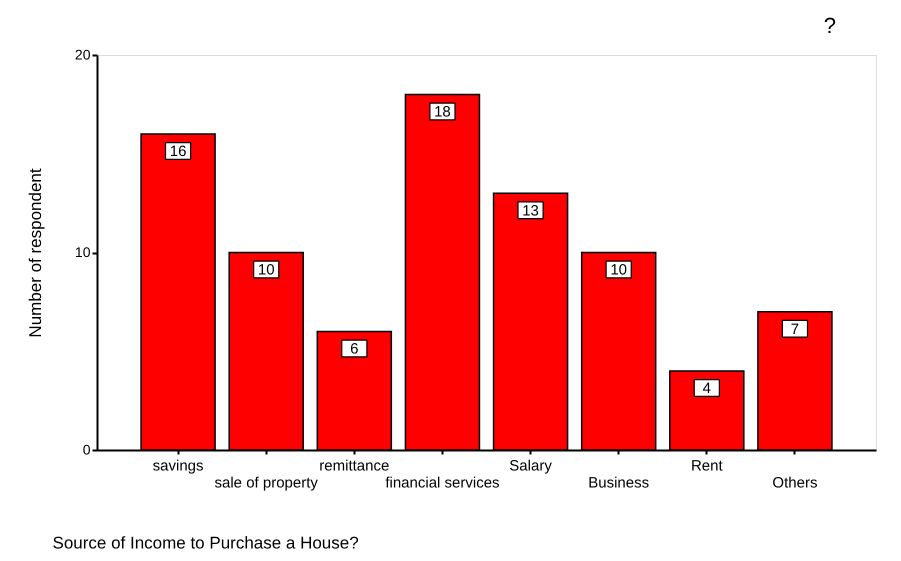 This screenshot has width=901, height=561. Describe the element at coordinates (706, 388) in the screenshot. I see `data-label: 4` at that location.